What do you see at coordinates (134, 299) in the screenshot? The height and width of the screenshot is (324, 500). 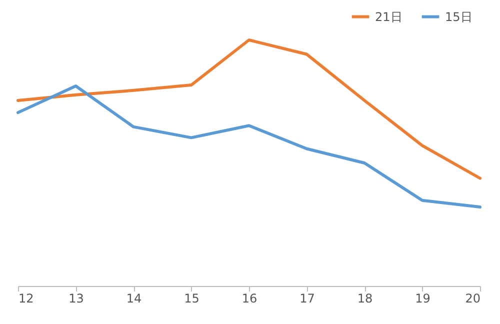 I see `x-tick-label: 14` at bounding box center [134, 299].